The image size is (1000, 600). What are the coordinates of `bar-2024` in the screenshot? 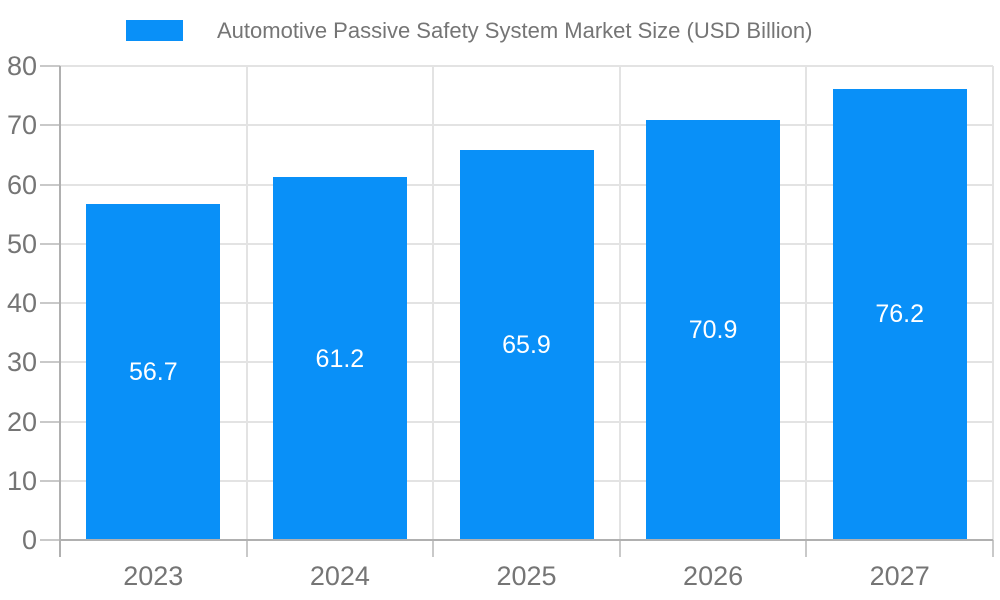 It's located at (339, 358).